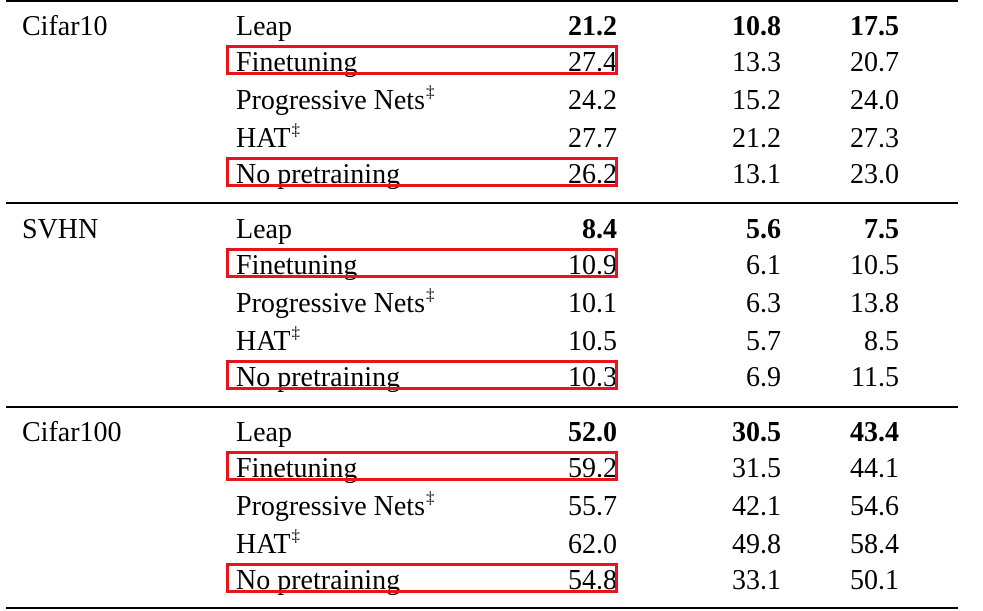 This screenshot has height=611, width=983. What do you see at coordinates (874, 506) in the screenshot?
I see `value-cell: 54.6` at bounding box center [874, 506].